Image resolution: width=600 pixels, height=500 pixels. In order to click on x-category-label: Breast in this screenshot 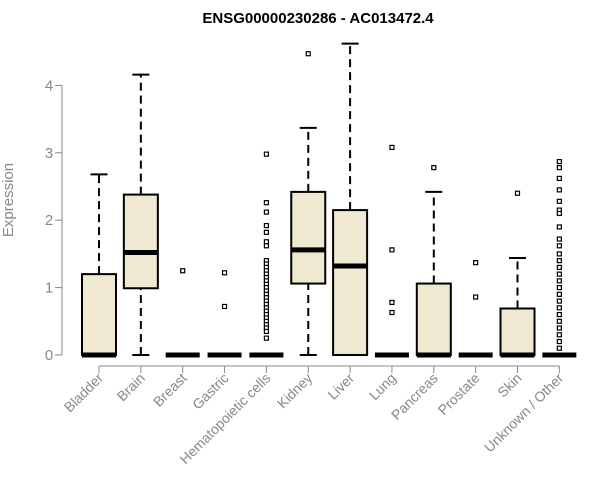, I will do `click(170, 390)`.